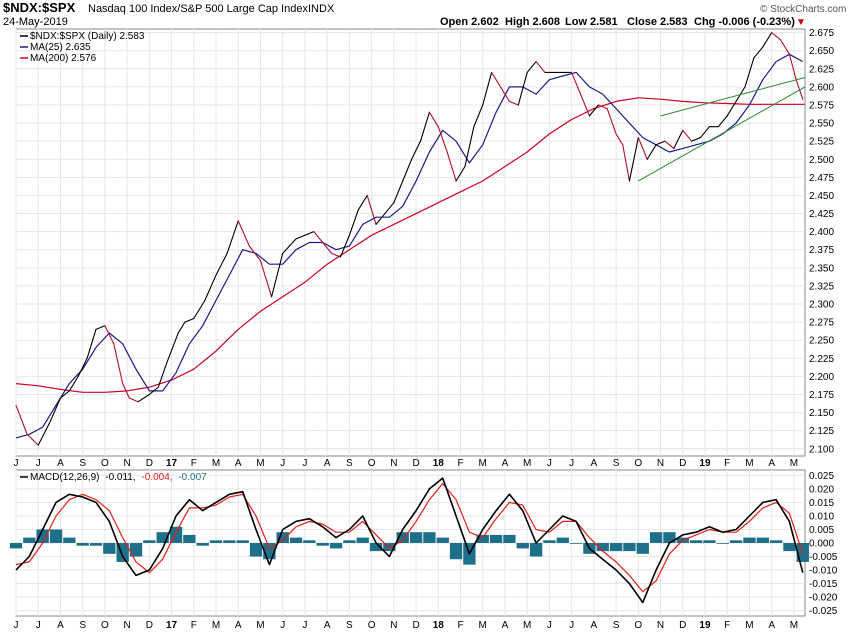  I want to click on price-y-tick-label: 2.250, so click(821, 341).